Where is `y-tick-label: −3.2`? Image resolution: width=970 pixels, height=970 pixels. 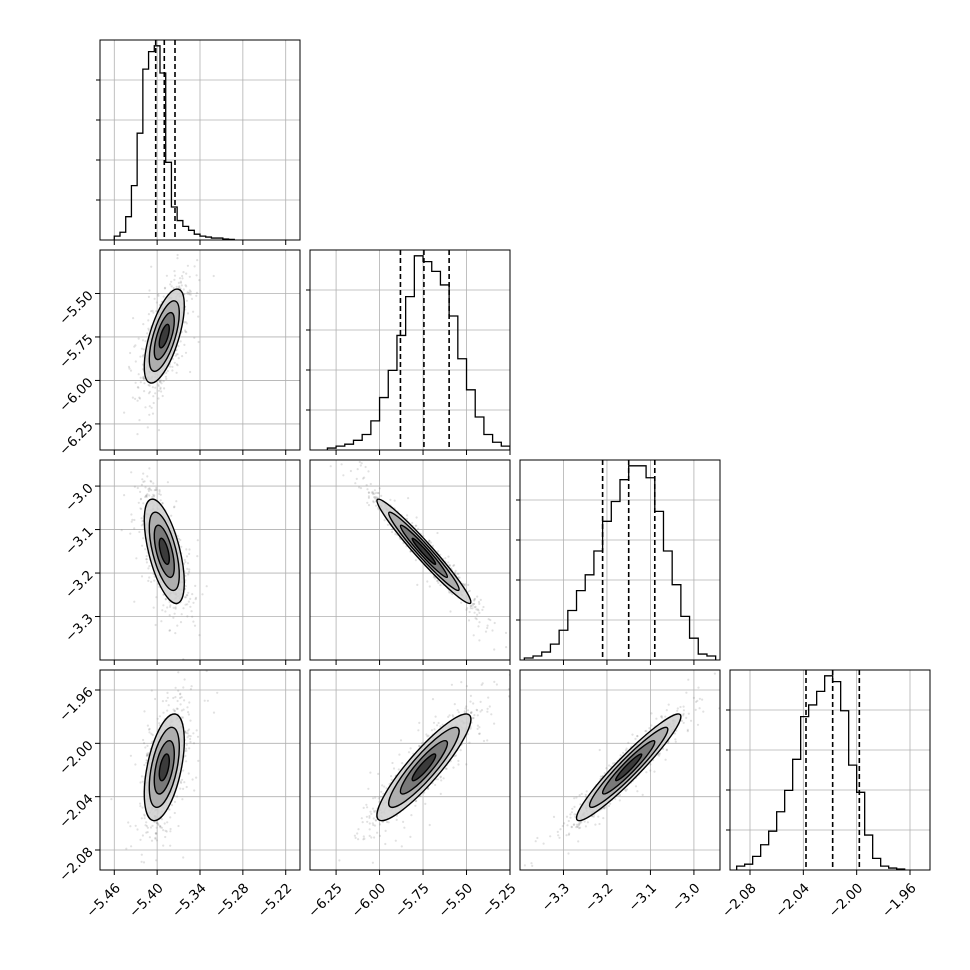
y-tick-label: −3.2 is located at coordinates (79, 584).